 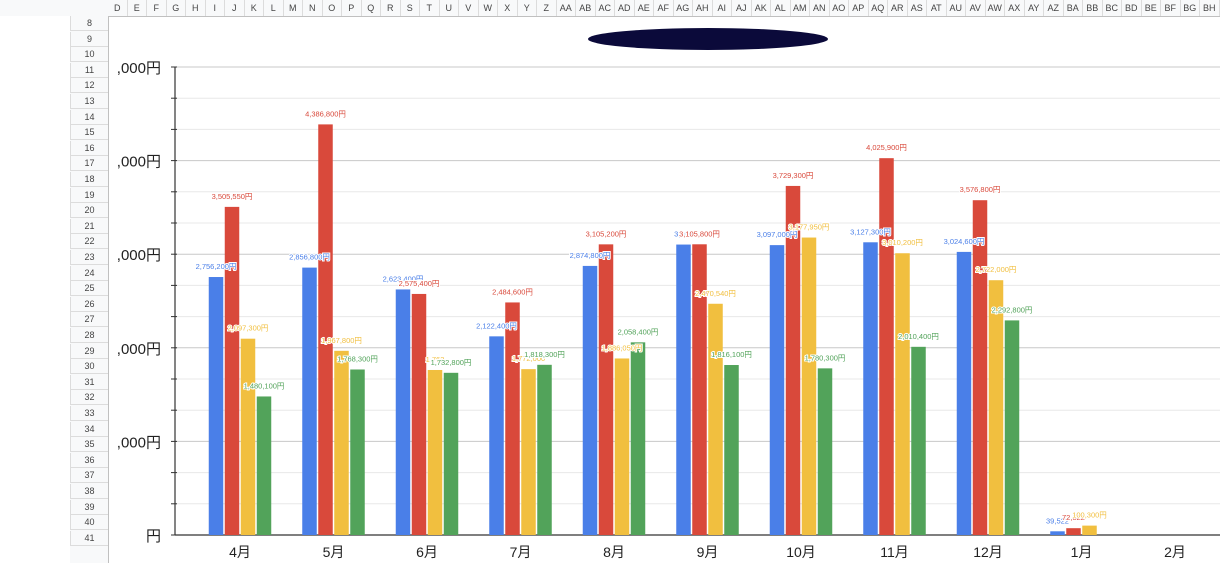 I want to click on column-header-cell: E, so click(x=137, y=8).